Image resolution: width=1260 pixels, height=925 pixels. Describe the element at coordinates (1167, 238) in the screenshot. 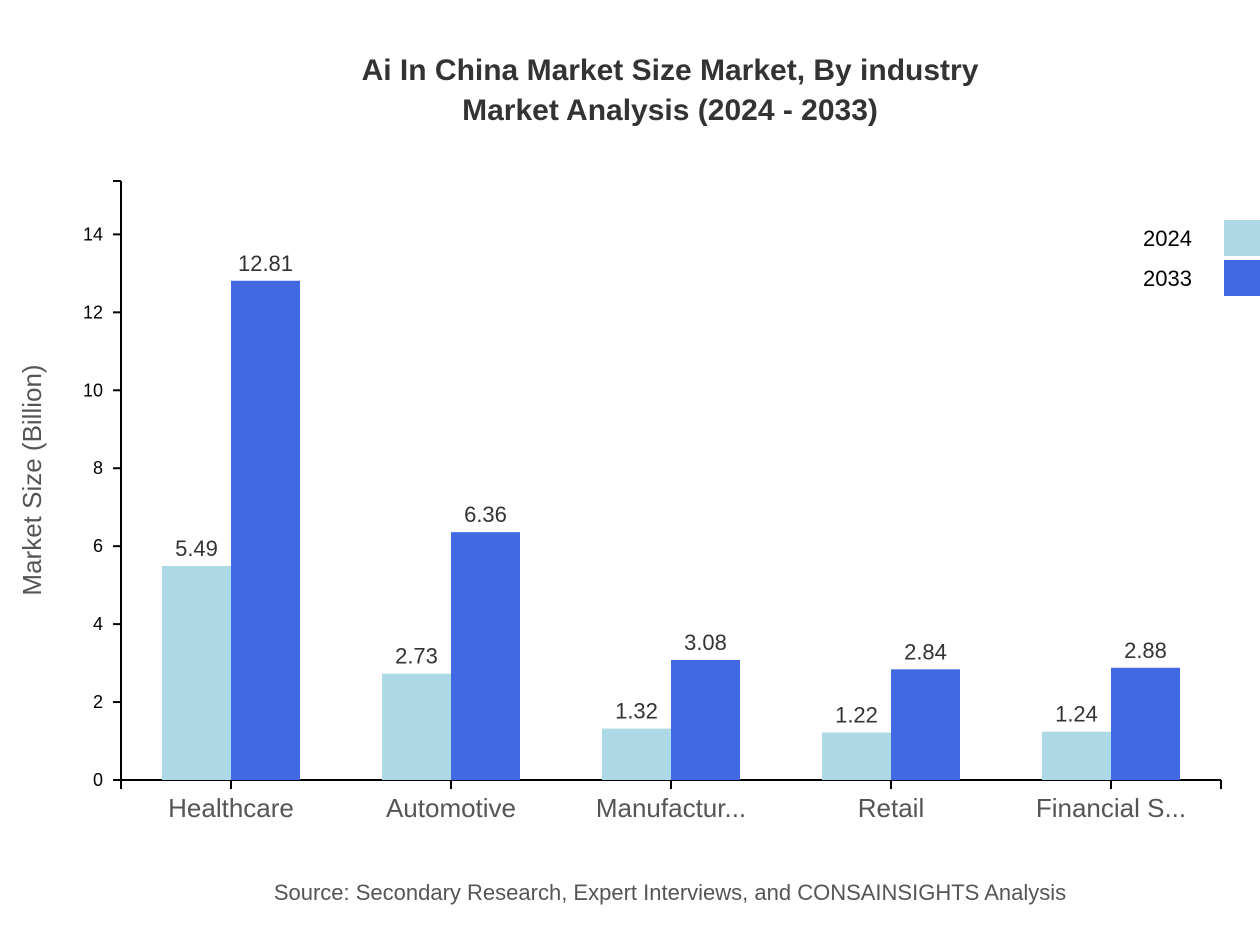

I see `legend-label: 2024` at that location.